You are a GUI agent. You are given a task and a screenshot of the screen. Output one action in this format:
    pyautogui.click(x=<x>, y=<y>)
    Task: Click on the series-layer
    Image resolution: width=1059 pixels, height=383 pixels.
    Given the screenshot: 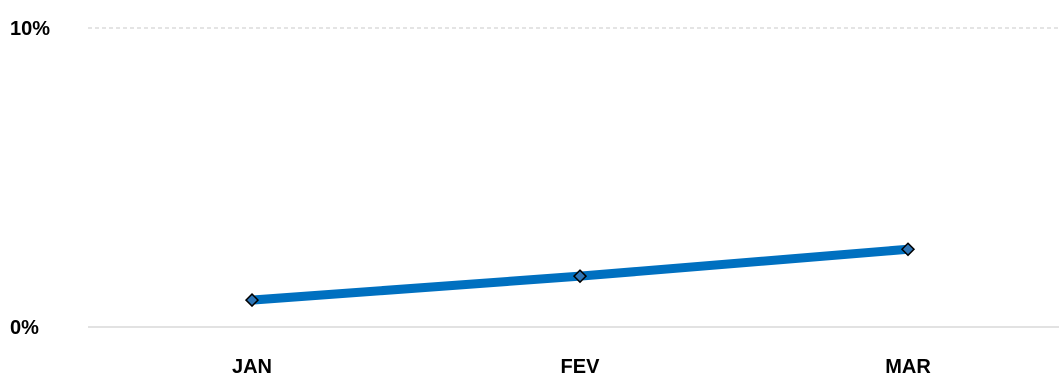 What is the action you would take?
    pyautogui.click(x=580, y=275)
    